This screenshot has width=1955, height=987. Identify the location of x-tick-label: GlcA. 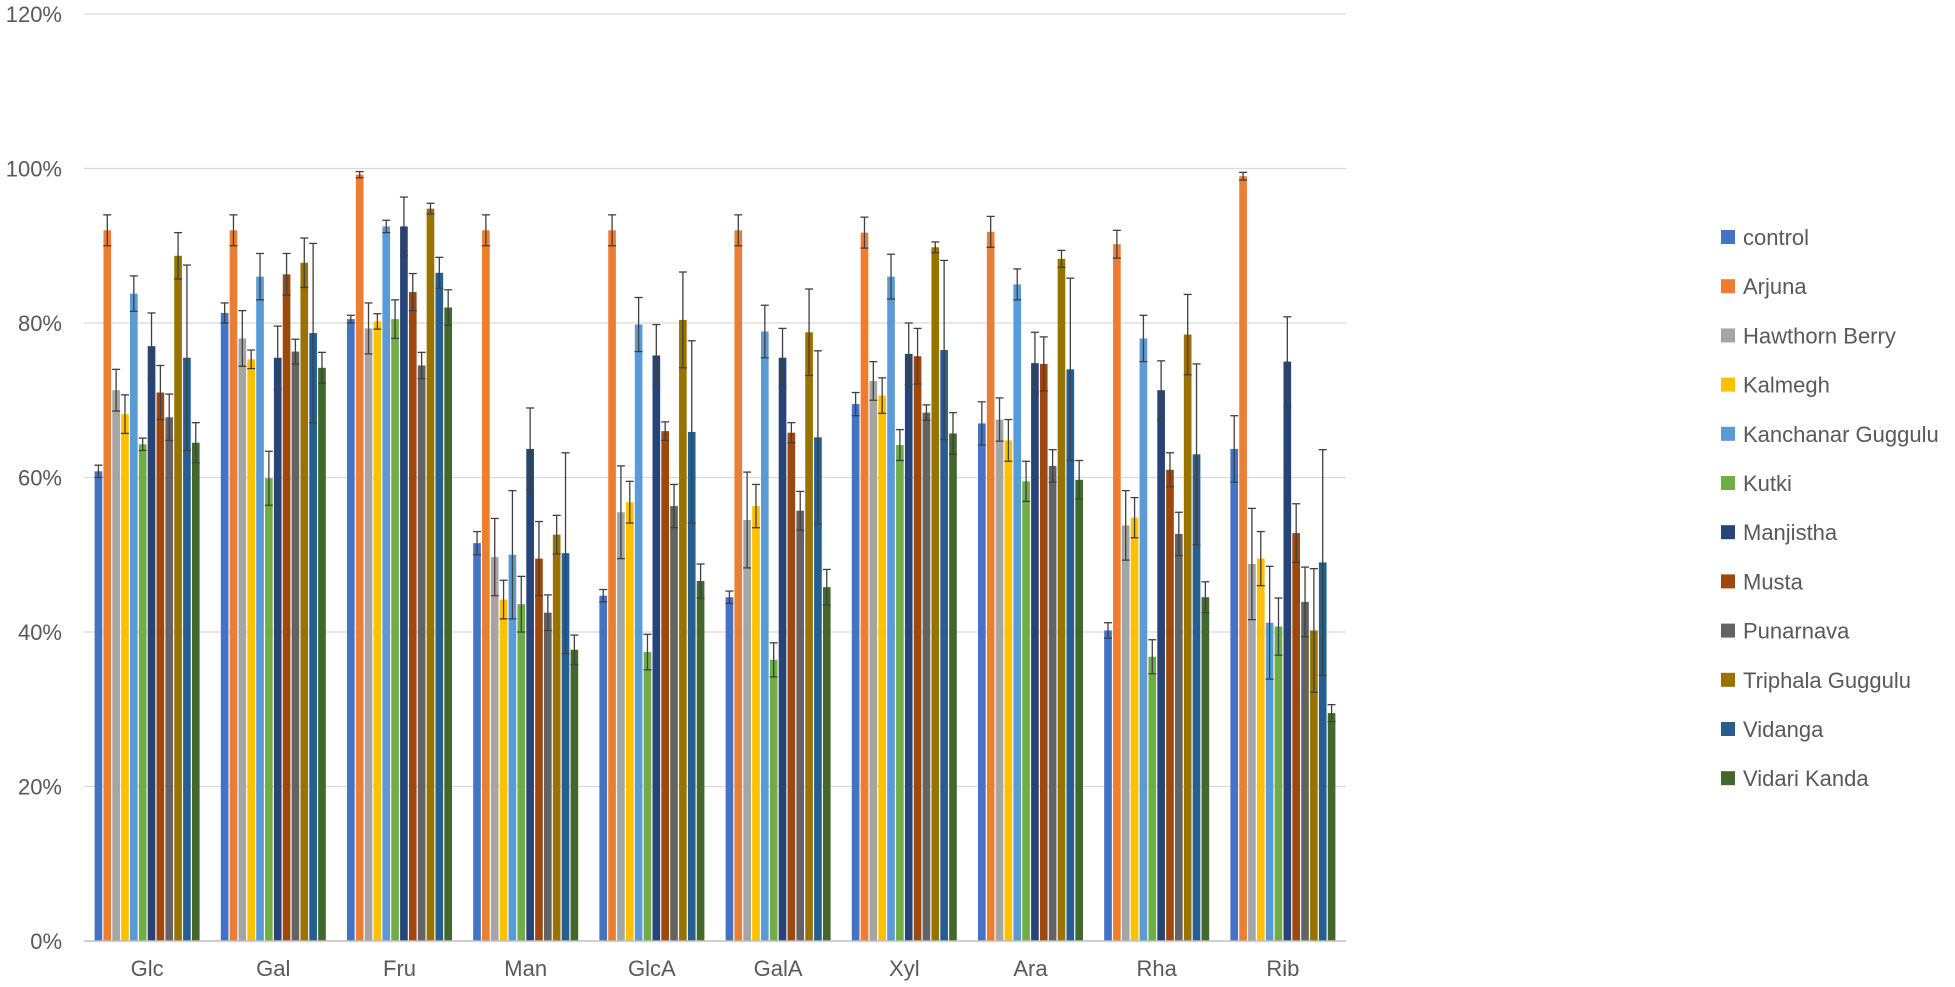
(652, 968).